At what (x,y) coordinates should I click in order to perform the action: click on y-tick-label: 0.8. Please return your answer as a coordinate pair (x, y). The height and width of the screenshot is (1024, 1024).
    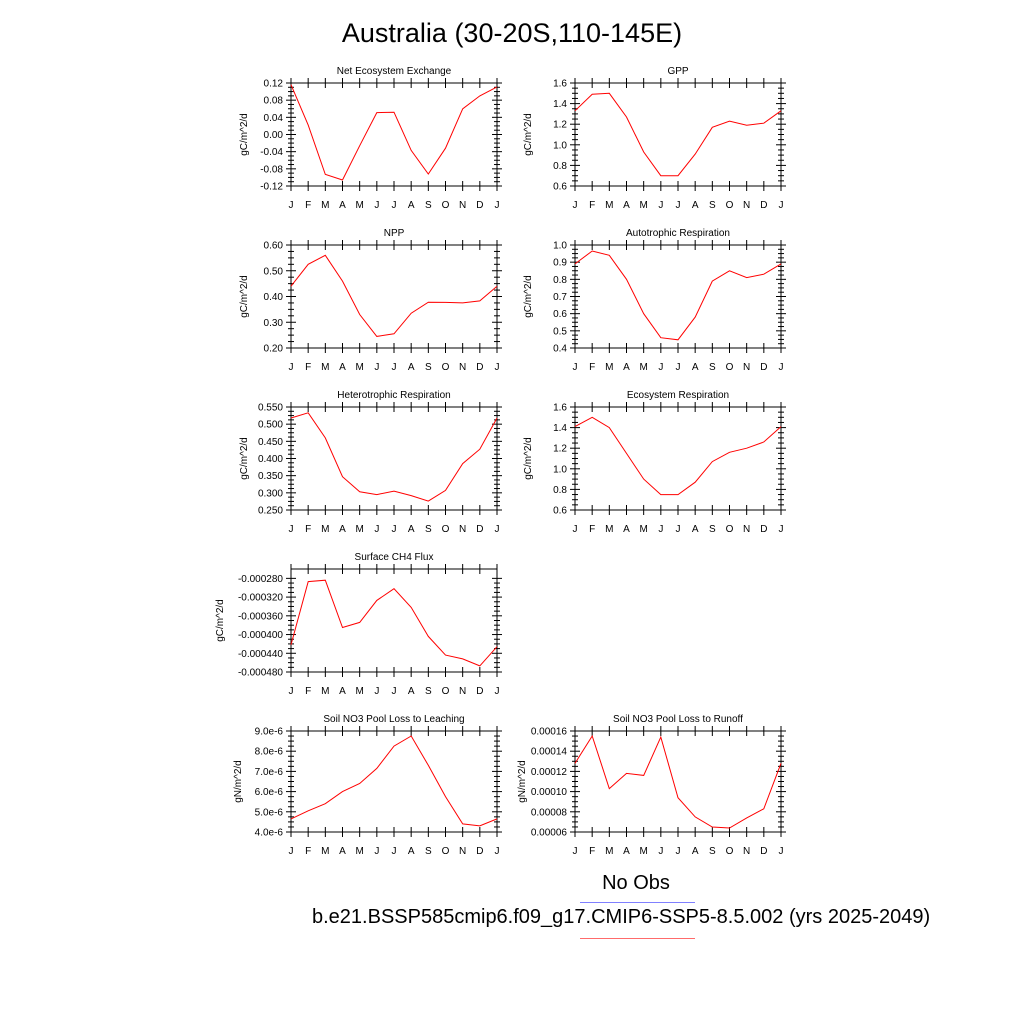
    Looking at the image, I should click on (560, 166).